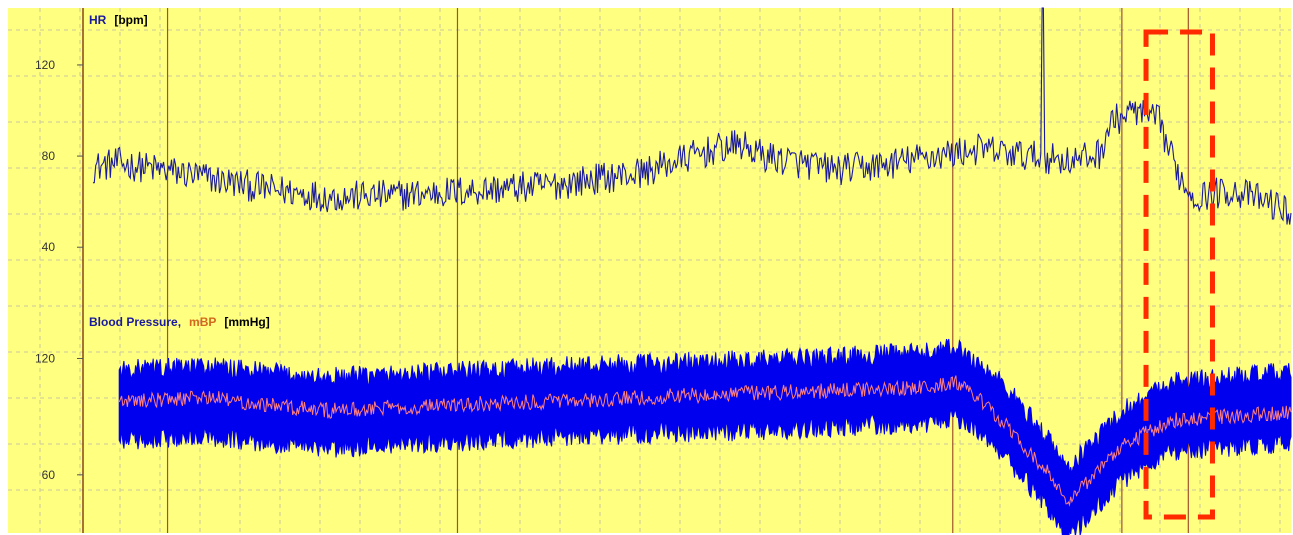 Image resolution: width=1293 pixels, height=535 pixels. What do you see at coordinates (1179, 274) in the screenshot?
I see `highlight-box` at bounding box center [1179, 274].